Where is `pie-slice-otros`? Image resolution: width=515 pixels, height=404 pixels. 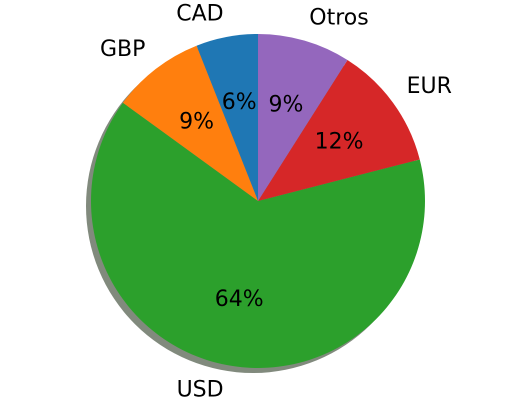
pie-slice-otros is located at coordinates (303, 117).